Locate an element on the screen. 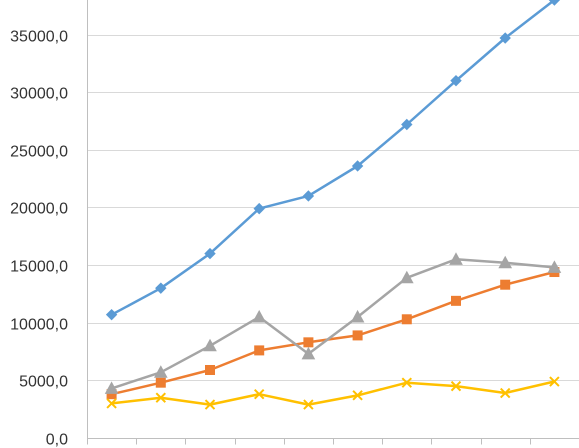 This screenshot has width=579, height=448. series-line is located at coordinates (333, 393).